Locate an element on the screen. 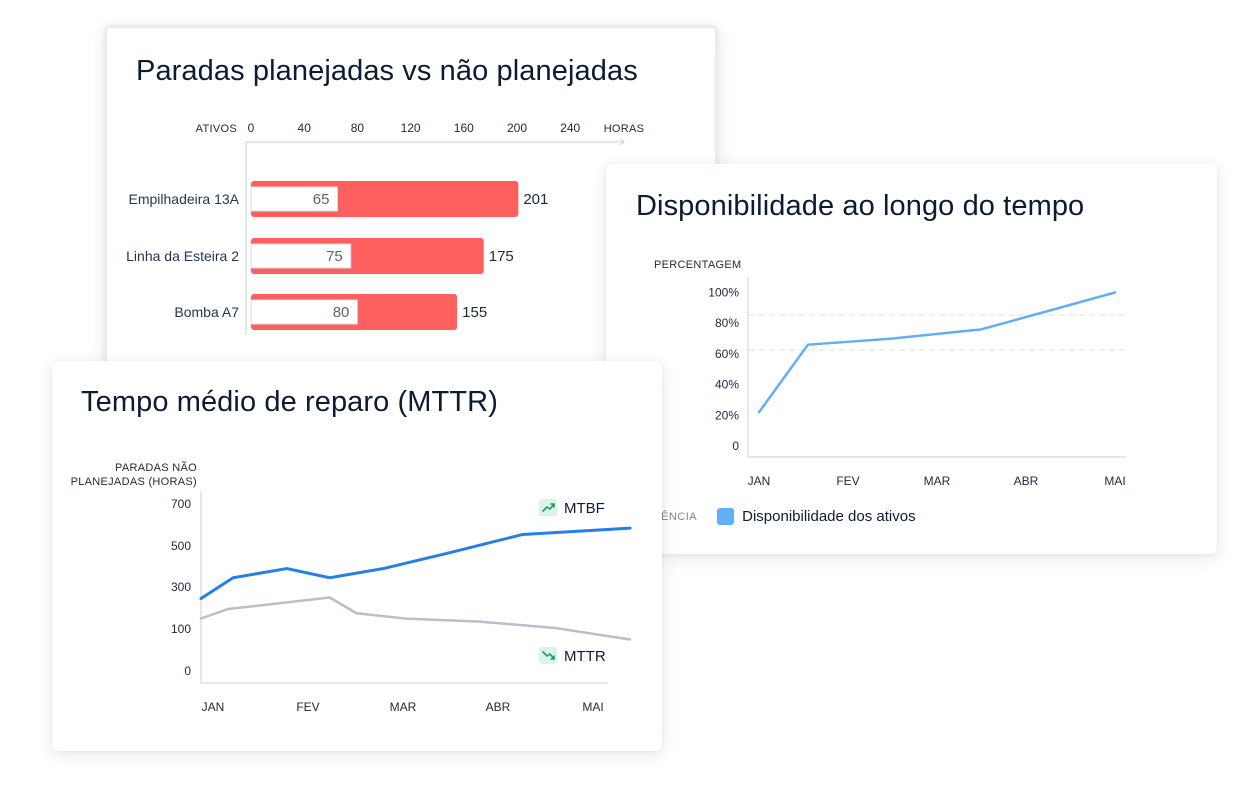 The image size is (1250, 800). trending-down-icon is located at coordinates (548, 655).